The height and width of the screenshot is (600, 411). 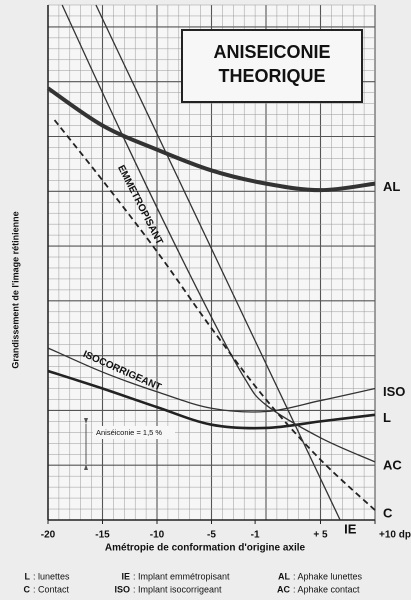 I want to click on legend-code: AL, so click(x=284, y=576).